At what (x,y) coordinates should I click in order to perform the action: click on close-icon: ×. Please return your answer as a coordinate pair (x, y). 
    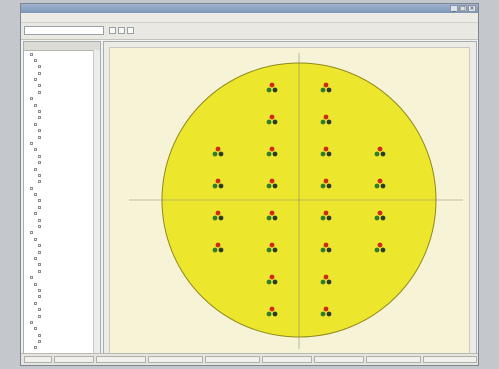
    Looking at the image, I should click on (472, 8).